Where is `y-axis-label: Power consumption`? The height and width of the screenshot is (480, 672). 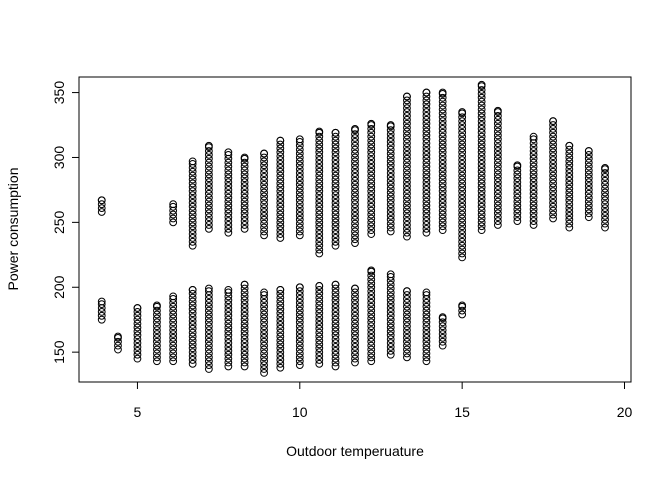
y-axis-label: Power consumption is located at coordinates (13, 229).